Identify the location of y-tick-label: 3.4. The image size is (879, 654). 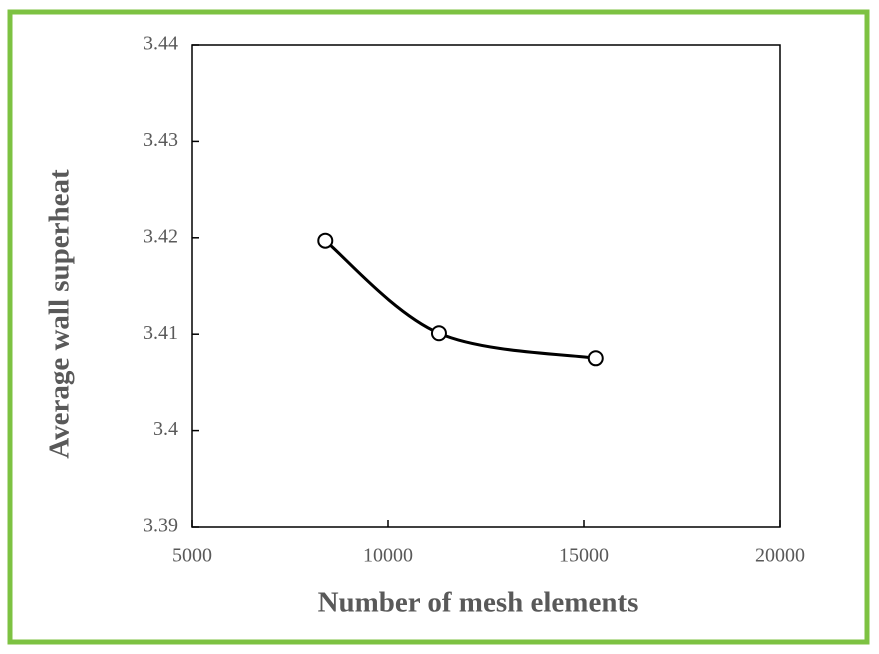
(165, 429).